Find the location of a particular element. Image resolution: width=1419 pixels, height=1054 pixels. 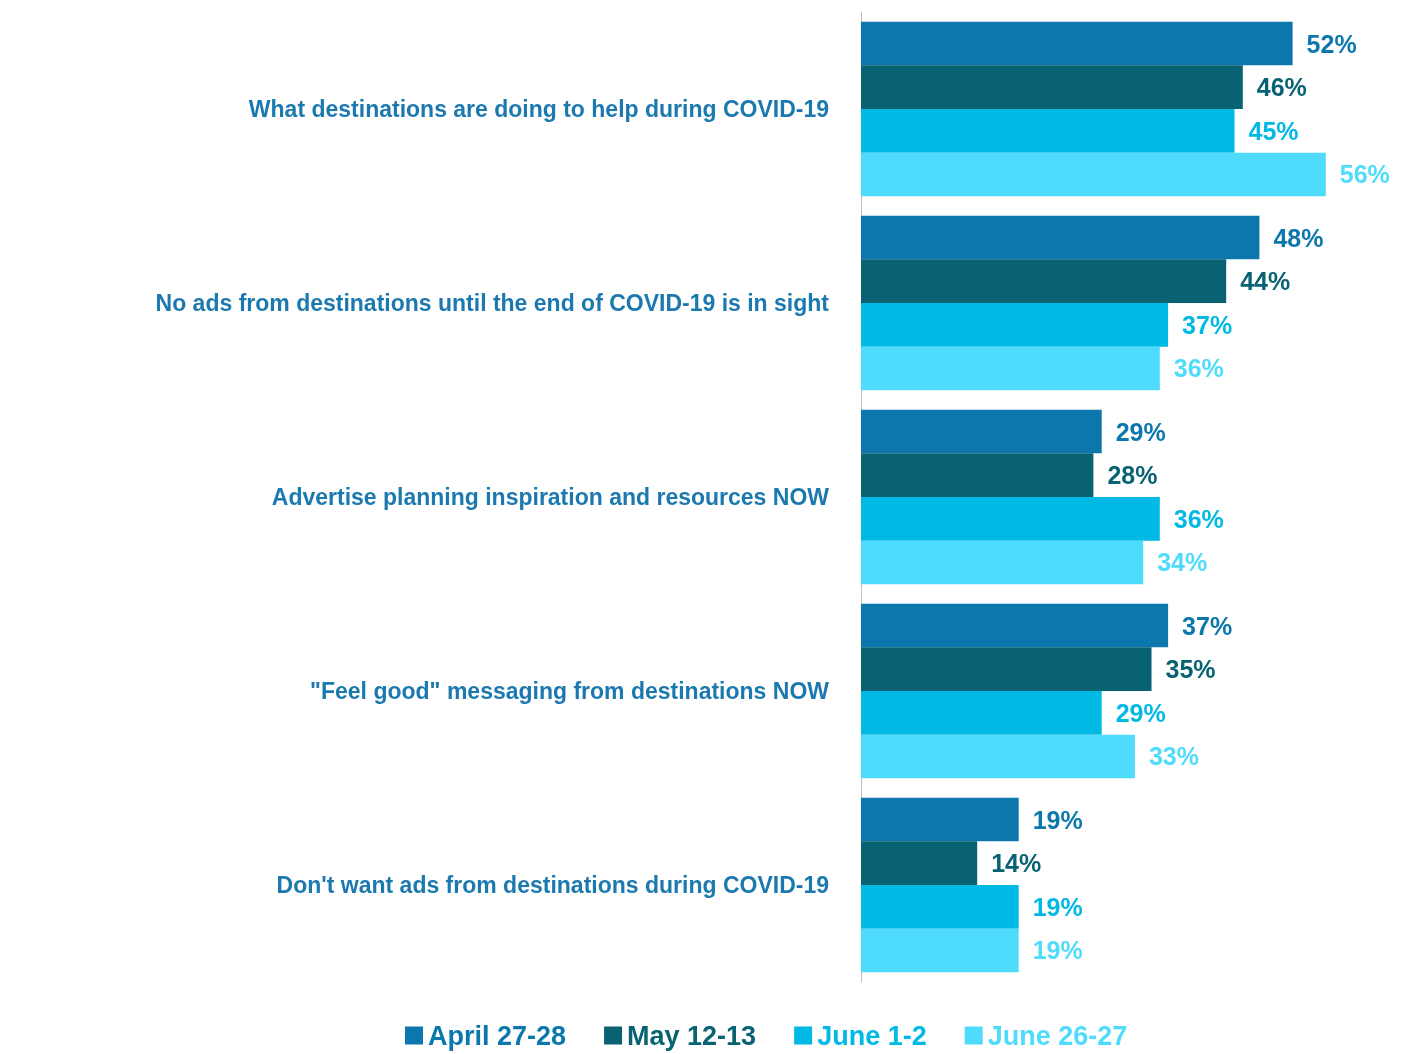

data-label: 35% is located at coordinates (1190, 669).